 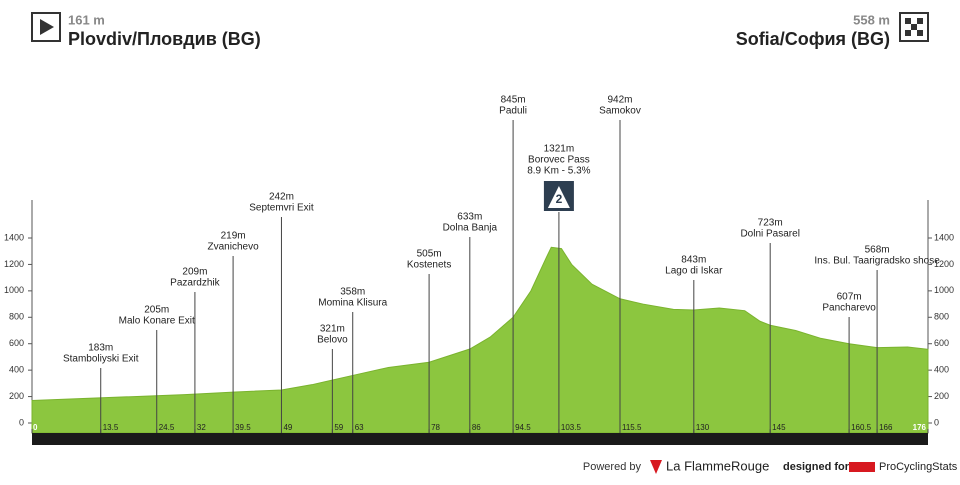 I want to click on waypoint-elevation: 183m, so click(x=100, y=348).